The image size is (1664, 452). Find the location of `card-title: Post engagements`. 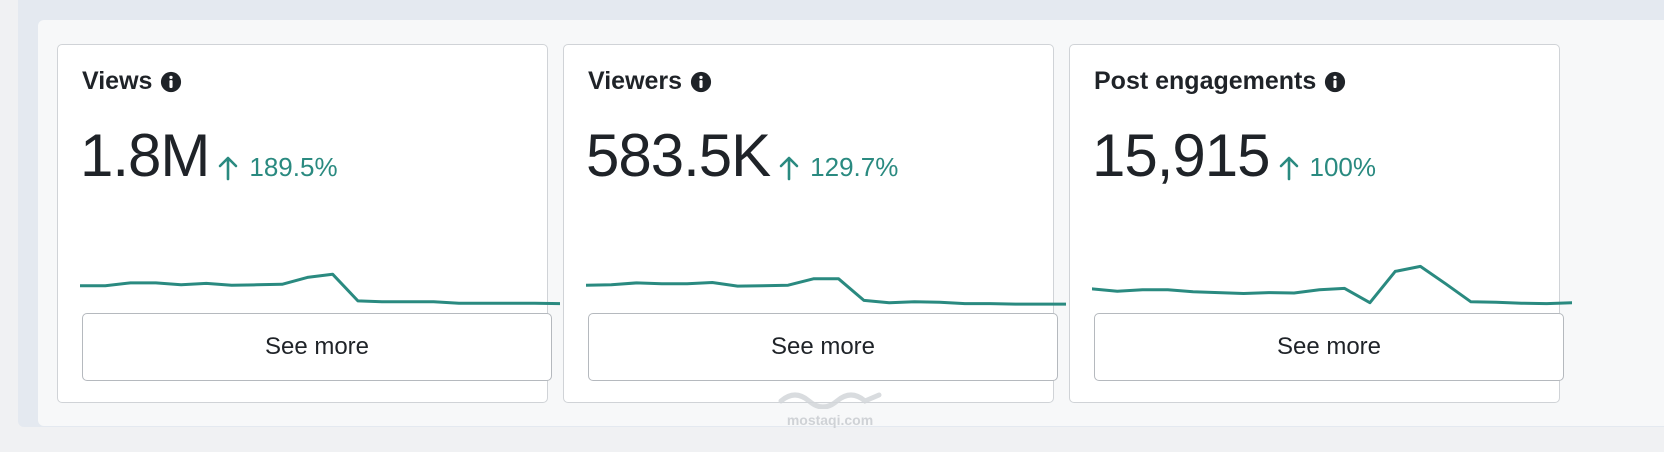

card-title: Post engagements is located at coordinates (1220, 81).